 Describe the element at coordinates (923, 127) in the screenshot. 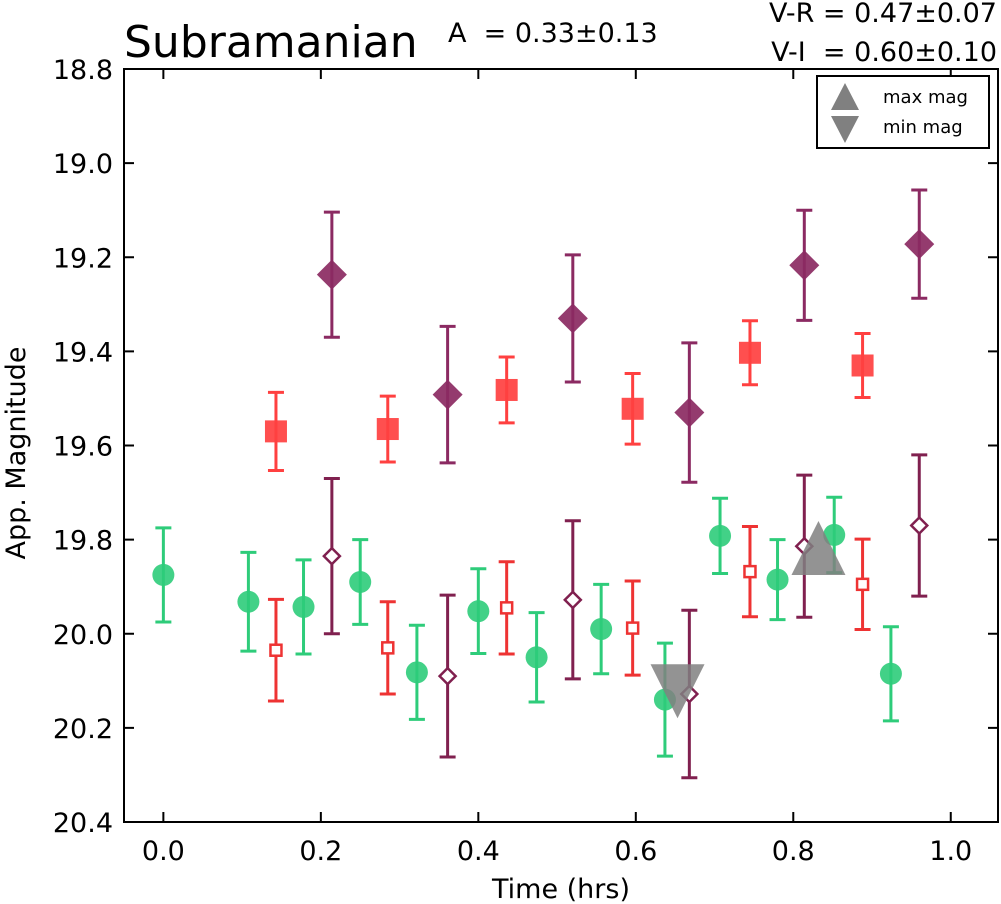

I see `legend-min-mag-label: min mag` at that location.